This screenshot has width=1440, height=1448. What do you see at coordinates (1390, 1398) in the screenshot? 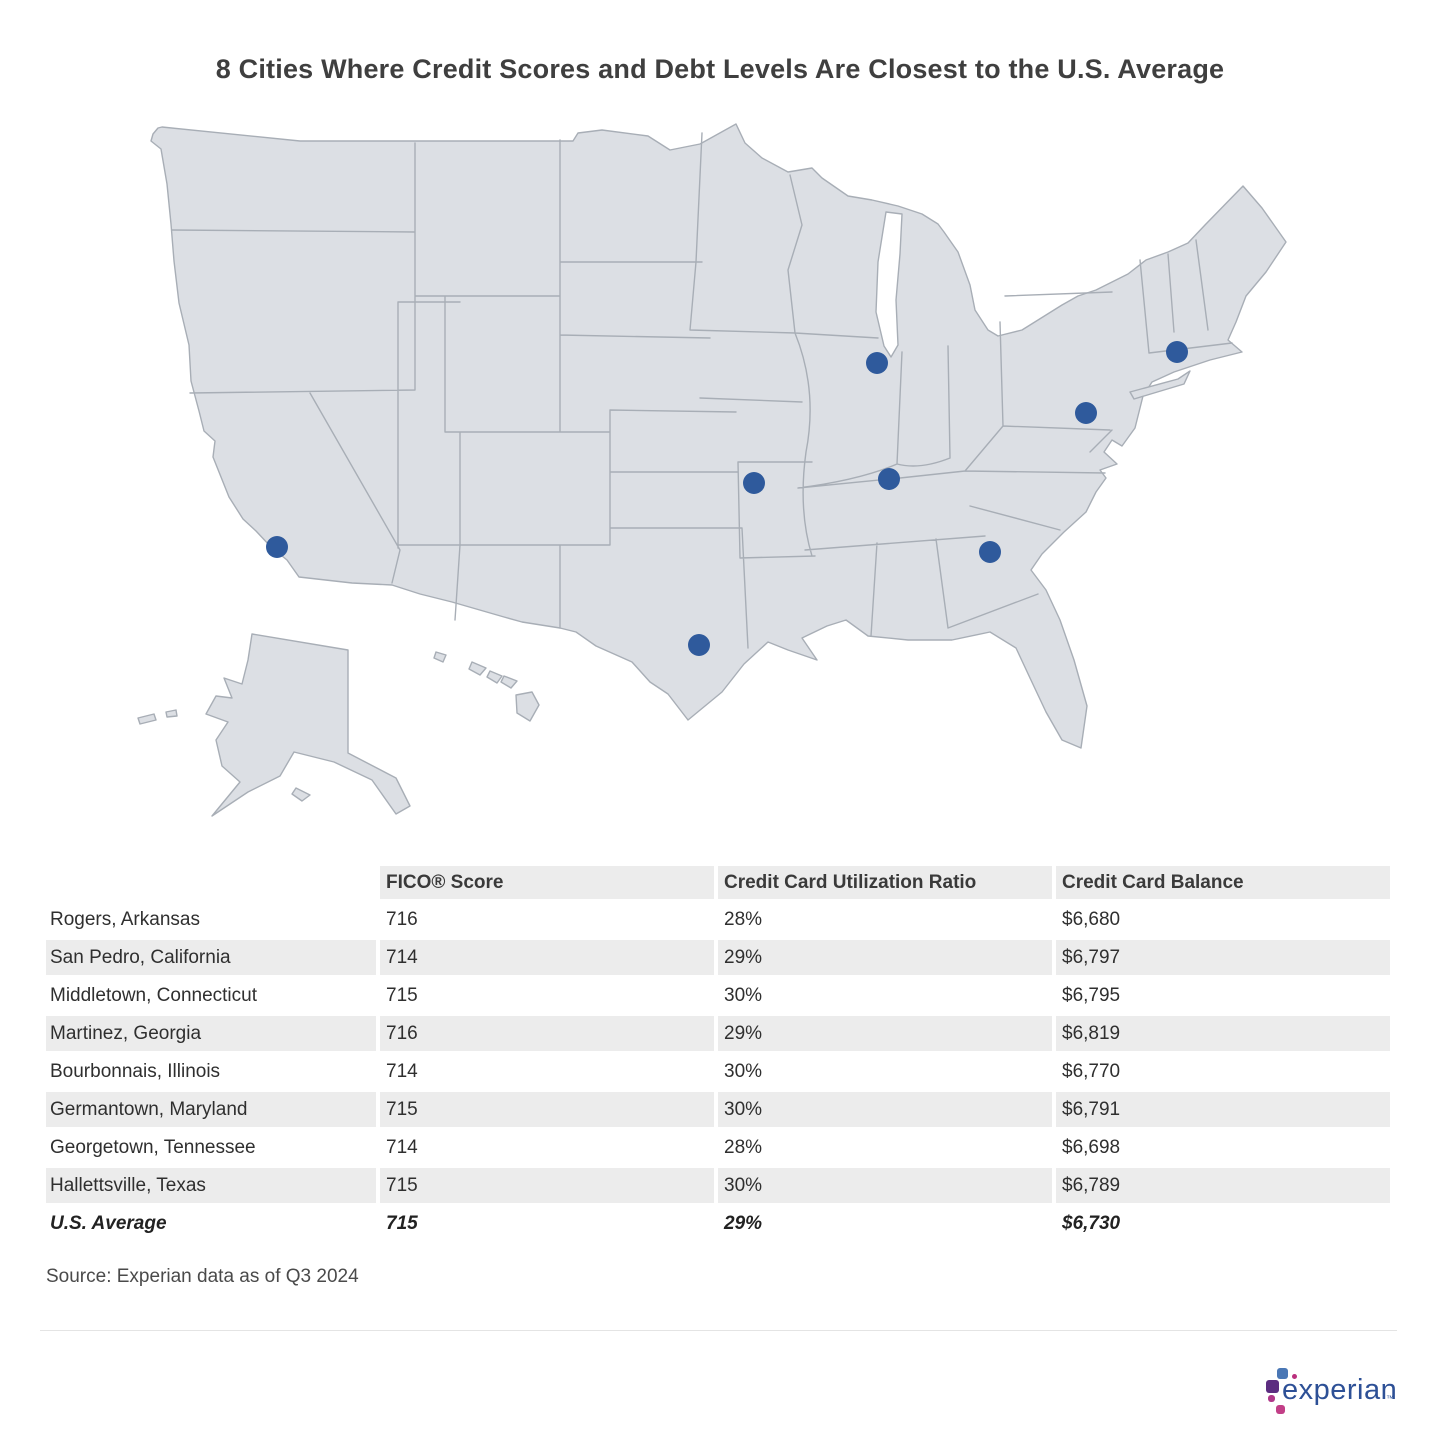
I see `trademark-symbol: ™` at bounding box center [1390, 1398].